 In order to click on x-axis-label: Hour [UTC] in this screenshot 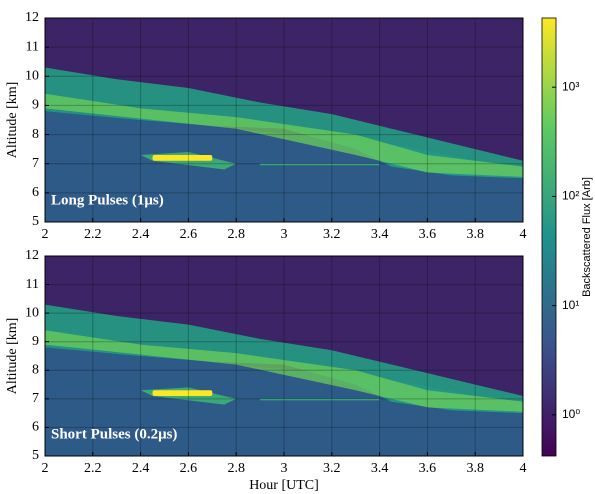, I will do `click(284, 485)`.